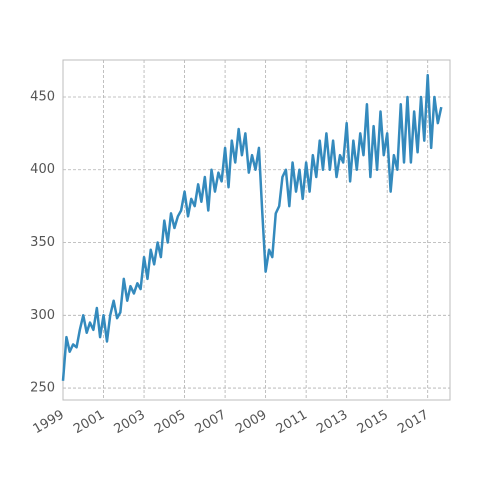 The width and height of the screenshot is (500, 500). I want to click on y-tick-label: 250, so click(42, 388).